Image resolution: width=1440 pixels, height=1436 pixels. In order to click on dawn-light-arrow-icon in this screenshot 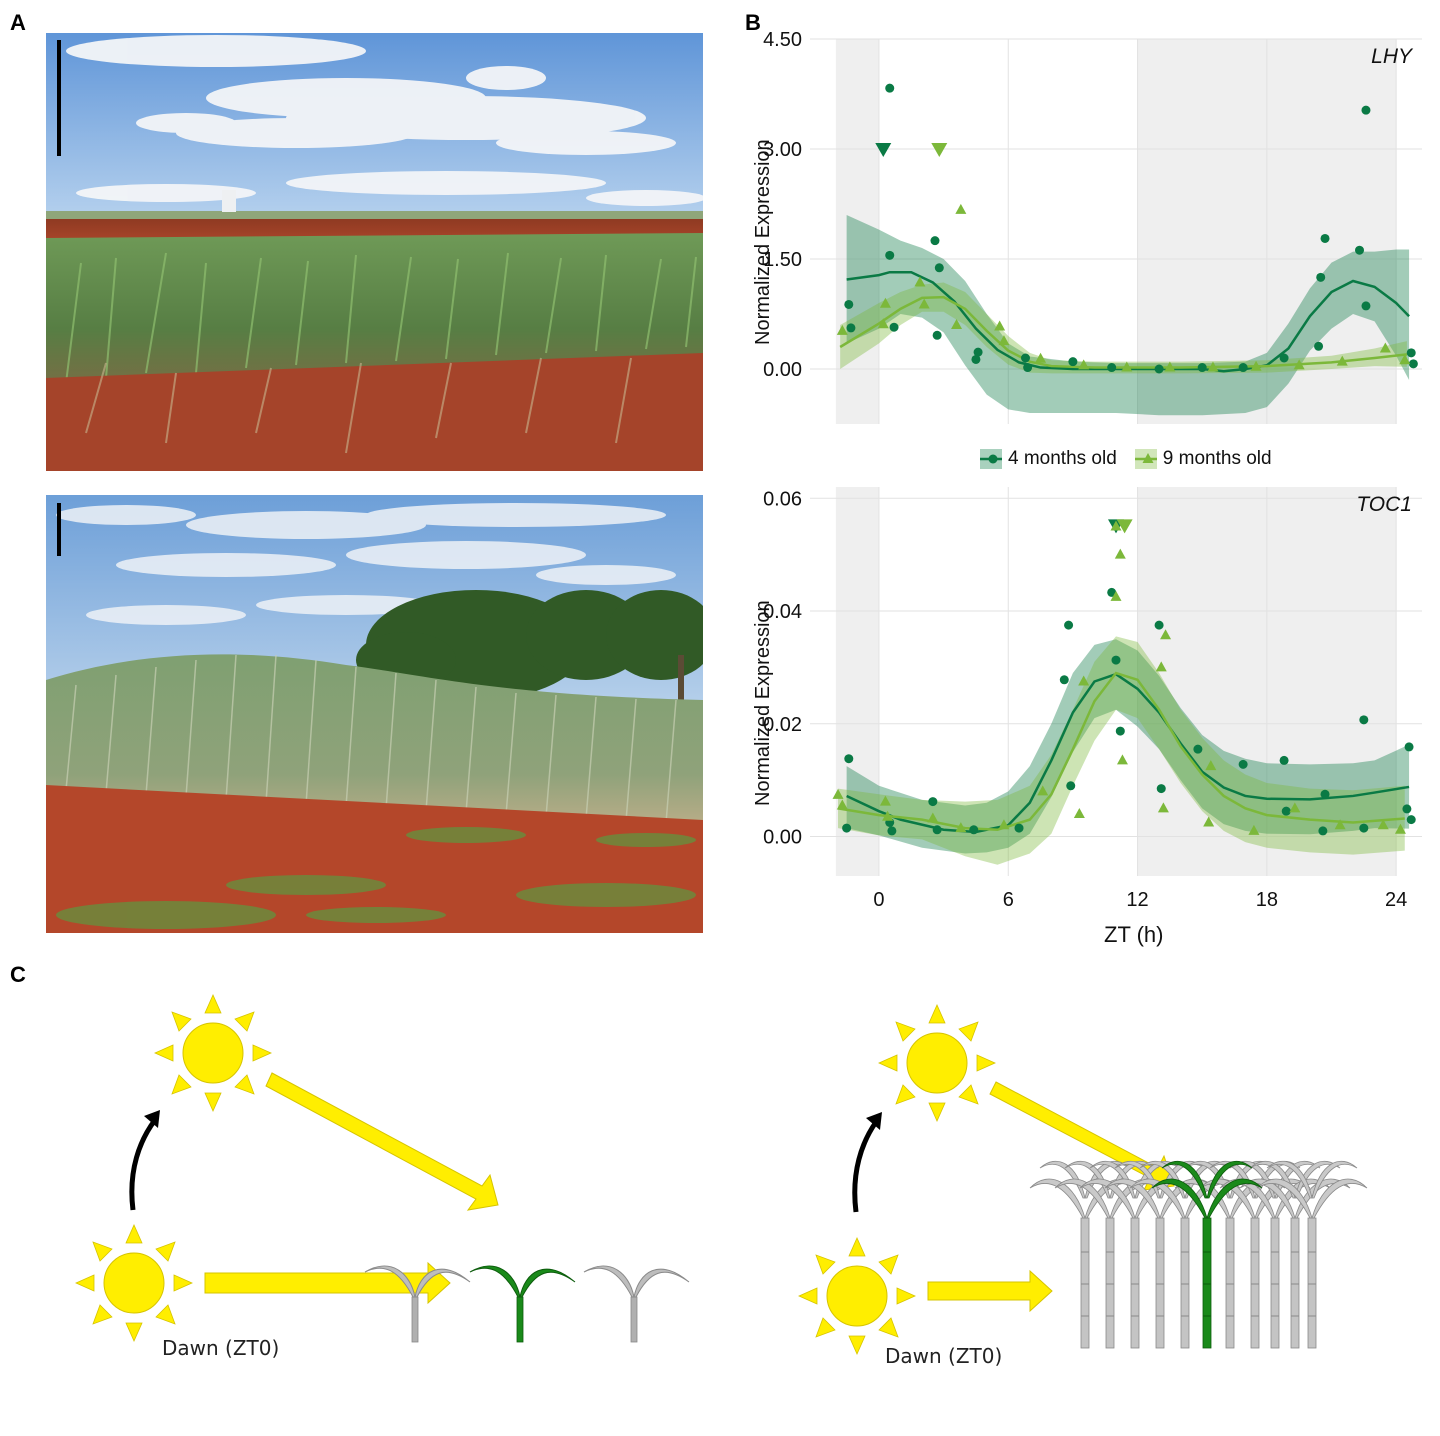, I will do `click(990, 1291)`.